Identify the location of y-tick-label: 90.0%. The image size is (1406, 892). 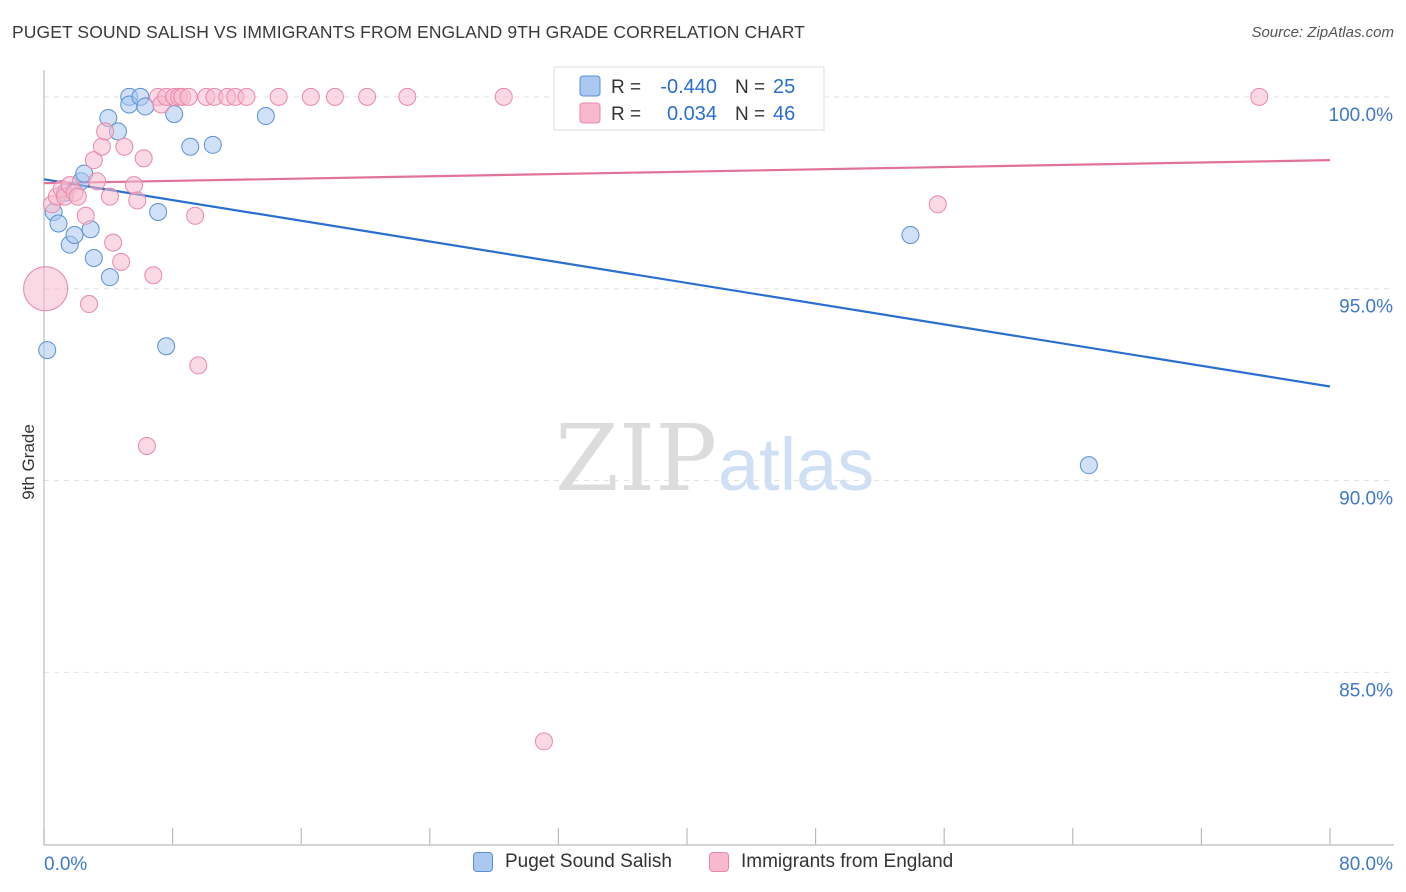
(1366, 499).